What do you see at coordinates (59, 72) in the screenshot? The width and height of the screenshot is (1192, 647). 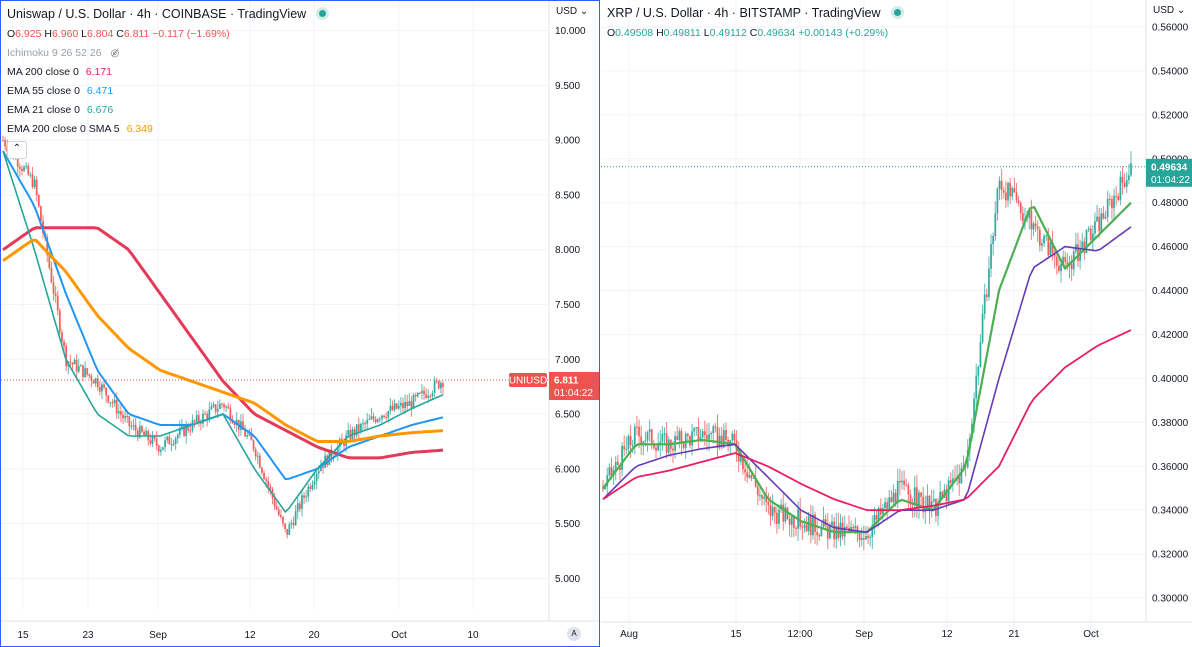 I see `ma200-legend: MA 200 close 0 6.171` at bounding box center [59, 72].